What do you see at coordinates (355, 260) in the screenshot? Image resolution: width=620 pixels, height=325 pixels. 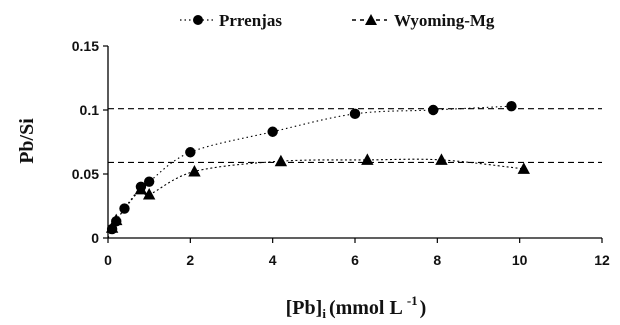 I see `x-tick-label-3: 6` at bounding box center [355, 260].